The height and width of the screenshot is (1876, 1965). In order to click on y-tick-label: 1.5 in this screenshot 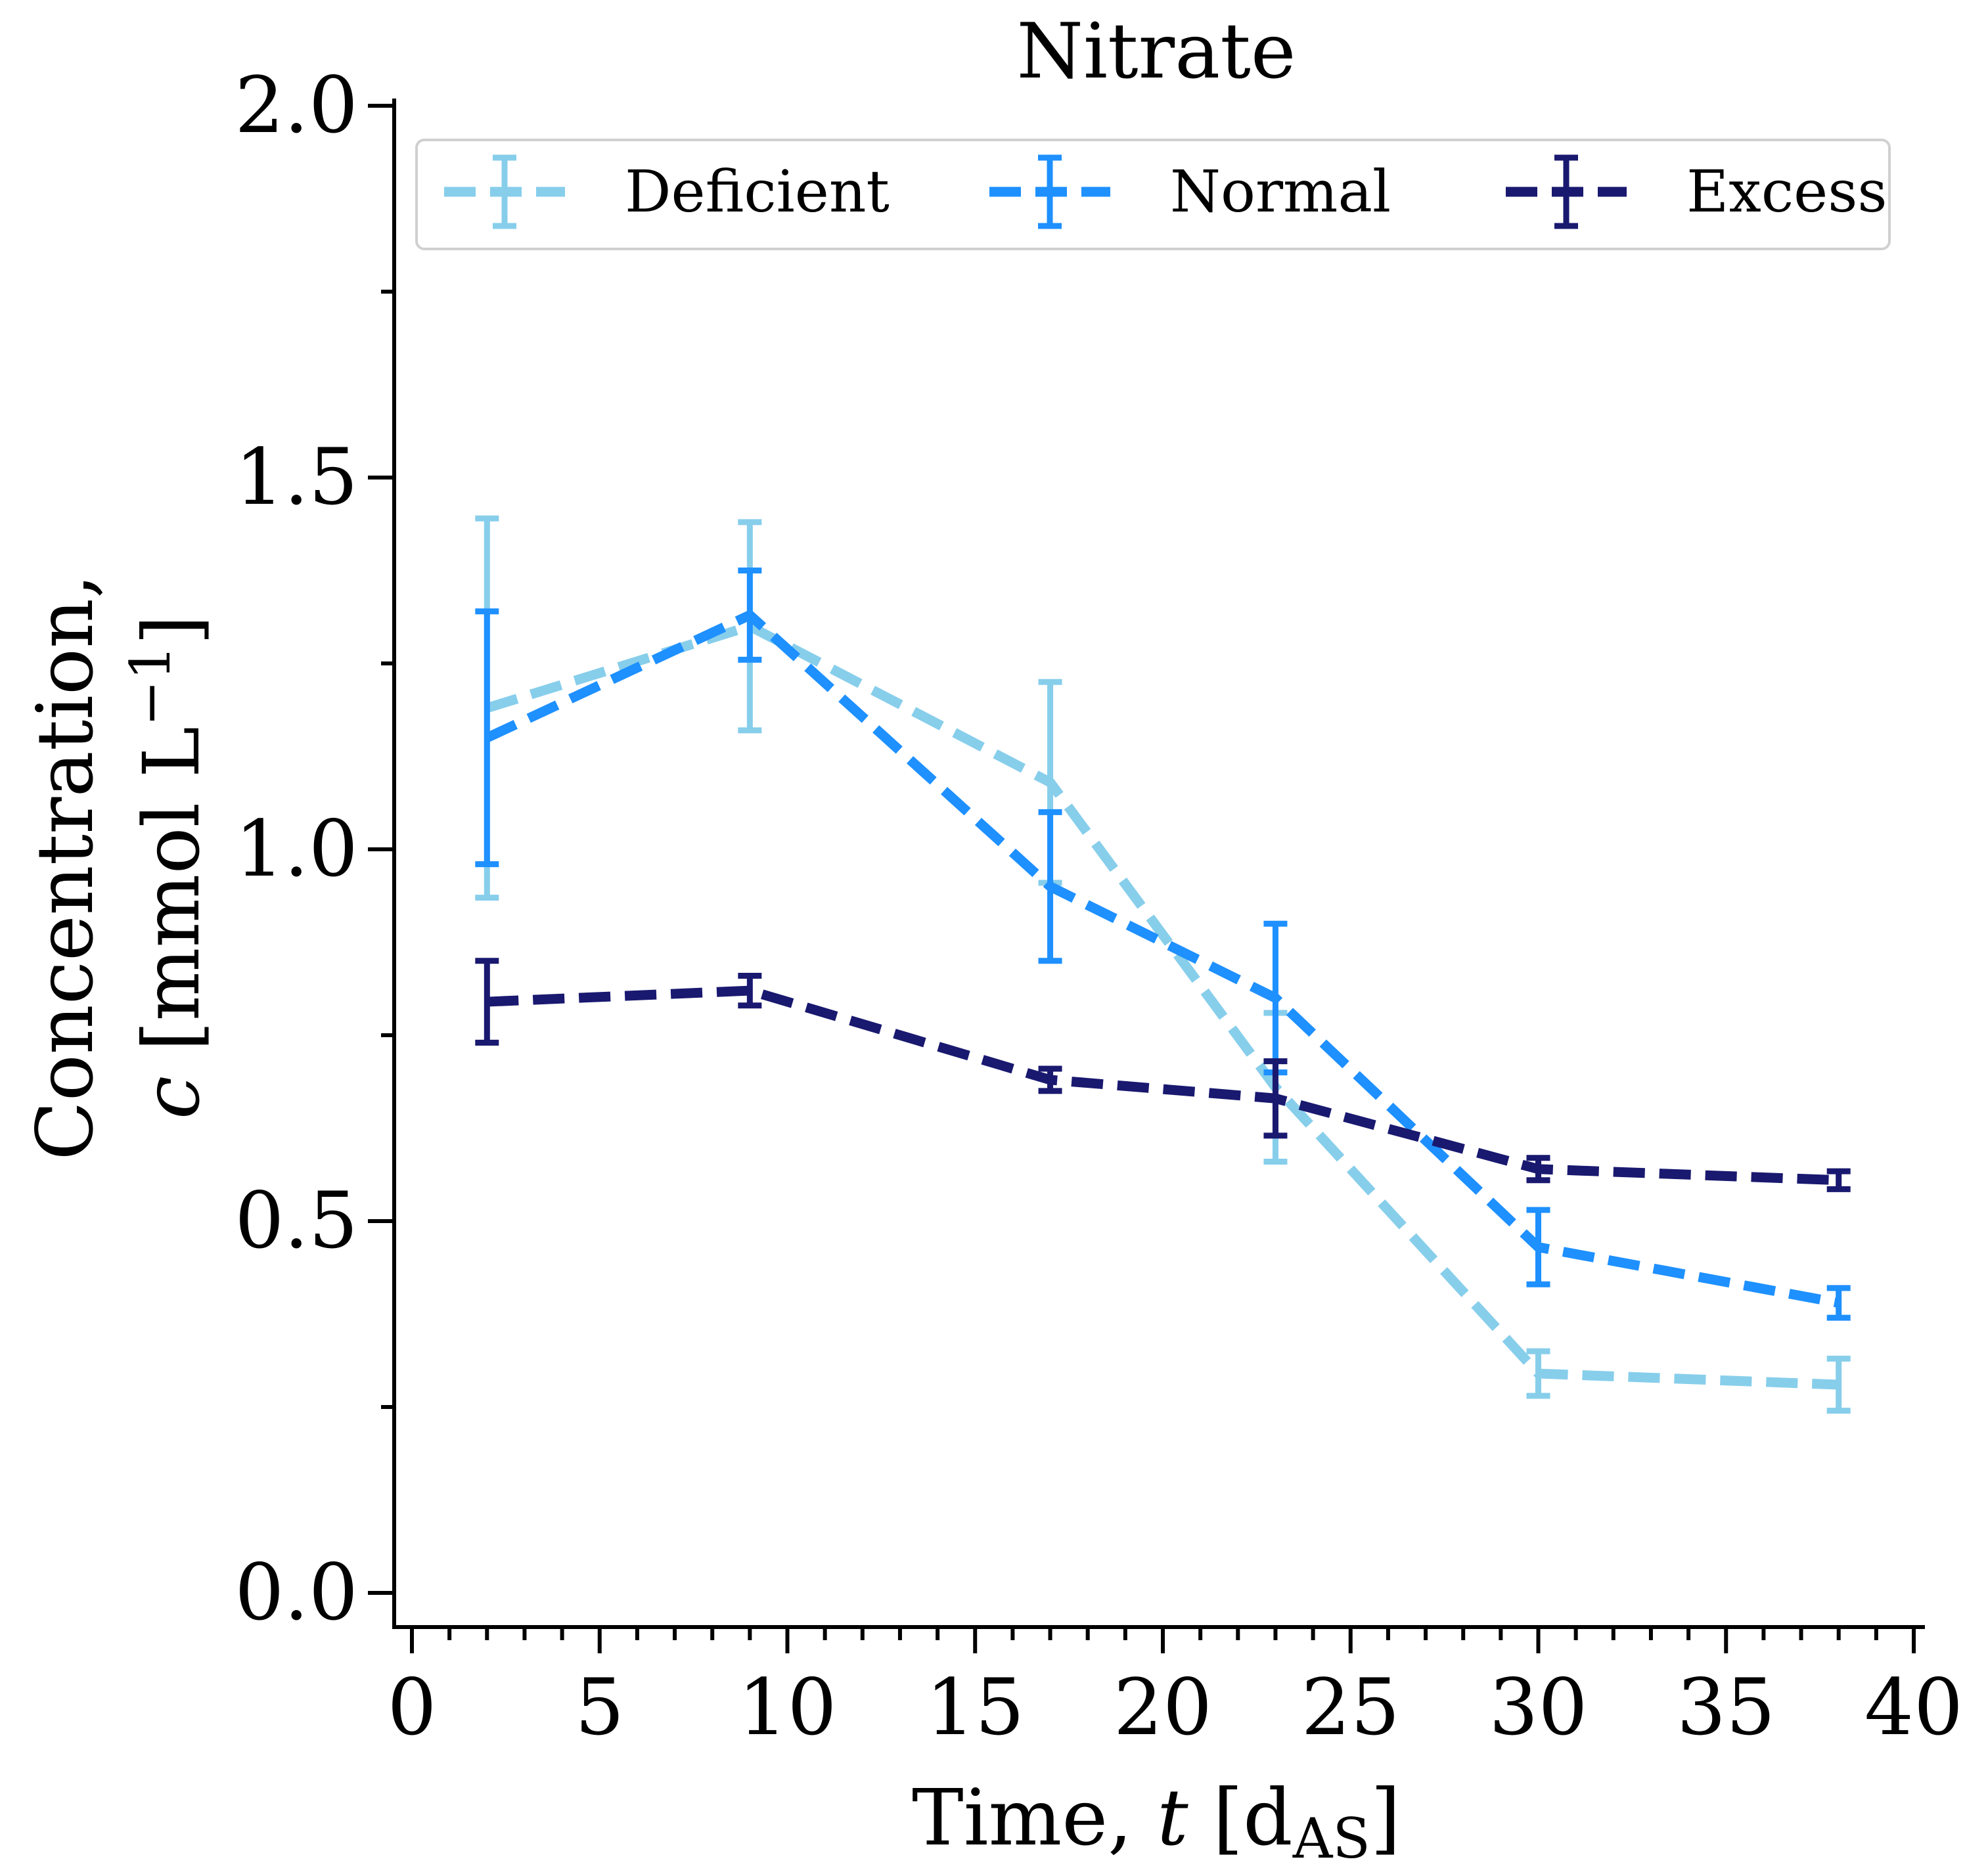, I will do `click(296, 477)`.